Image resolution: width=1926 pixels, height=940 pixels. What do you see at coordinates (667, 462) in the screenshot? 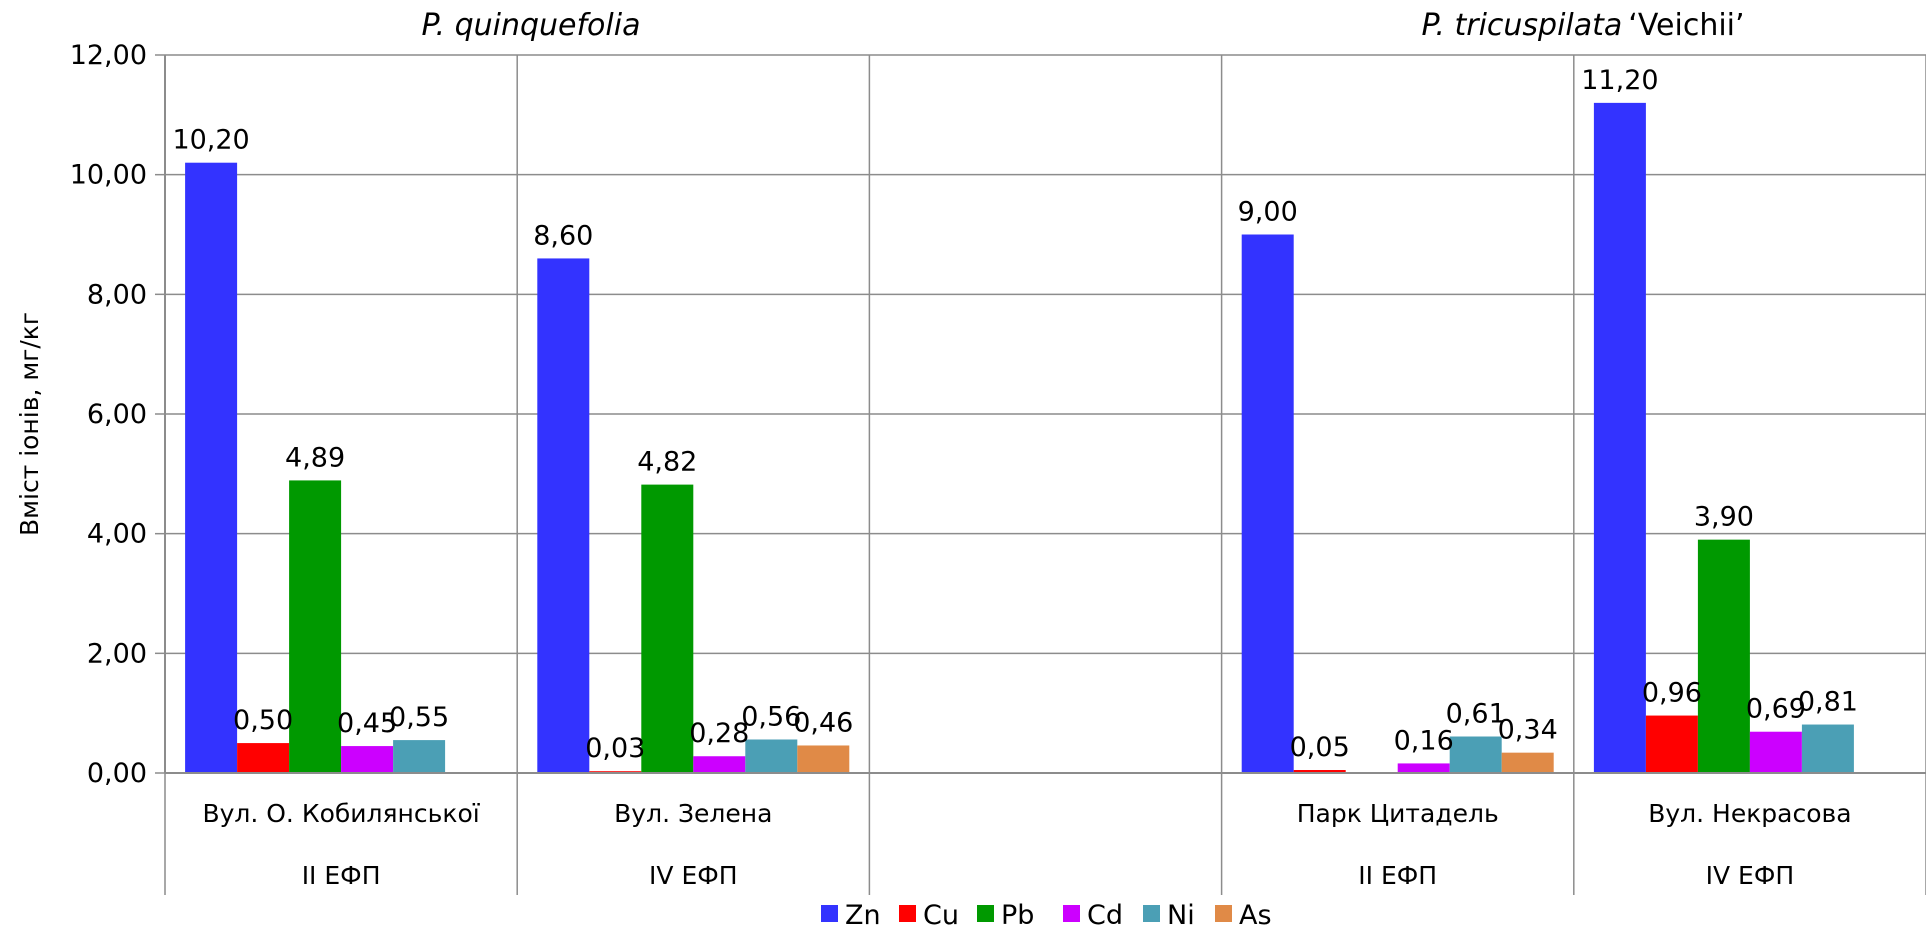
I see `data-label-pb: 4,82` at bounding box center [667, 462].